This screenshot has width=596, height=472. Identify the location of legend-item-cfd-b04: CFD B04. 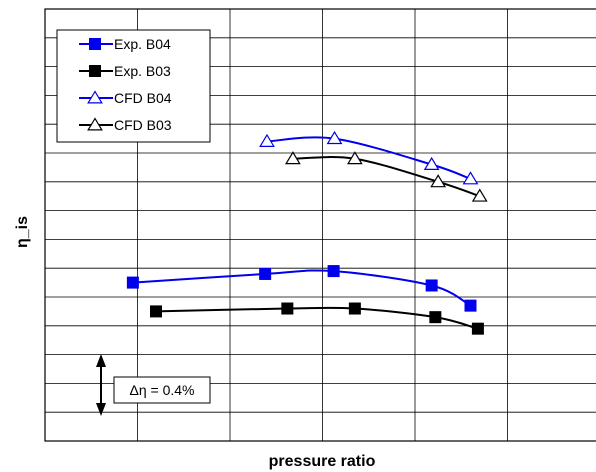
(125, 98).